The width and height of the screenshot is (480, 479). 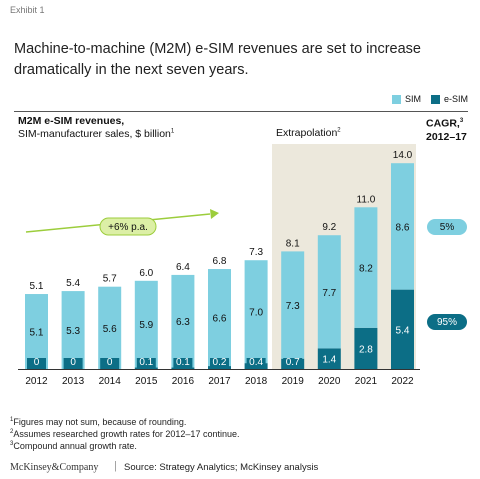 What do you see at coordinates (366, 381) in the screenshot?
I see `tick-2021: 2021` at bounding box center [366, 381].